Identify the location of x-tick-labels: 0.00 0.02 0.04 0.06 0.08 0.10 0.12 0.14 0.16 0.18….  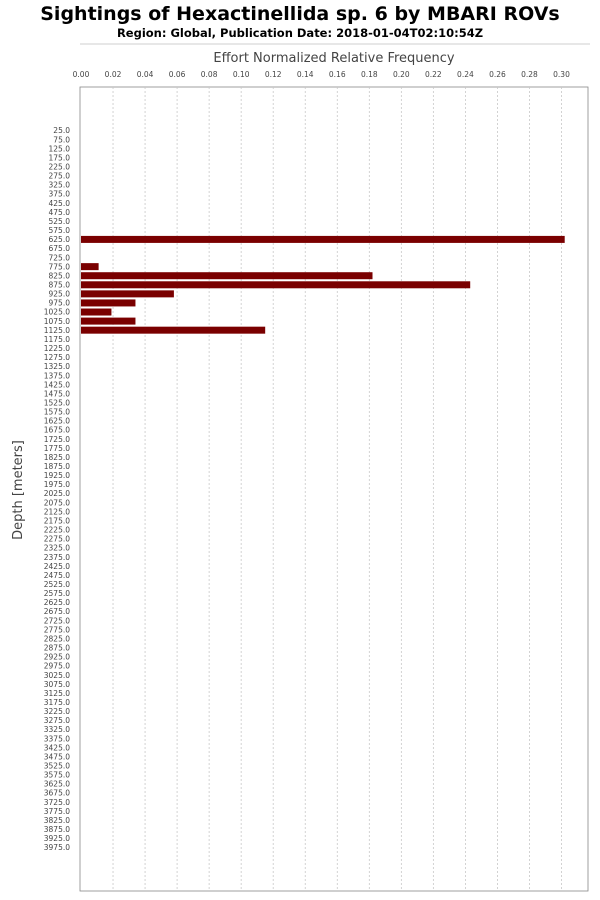
(321, 74).